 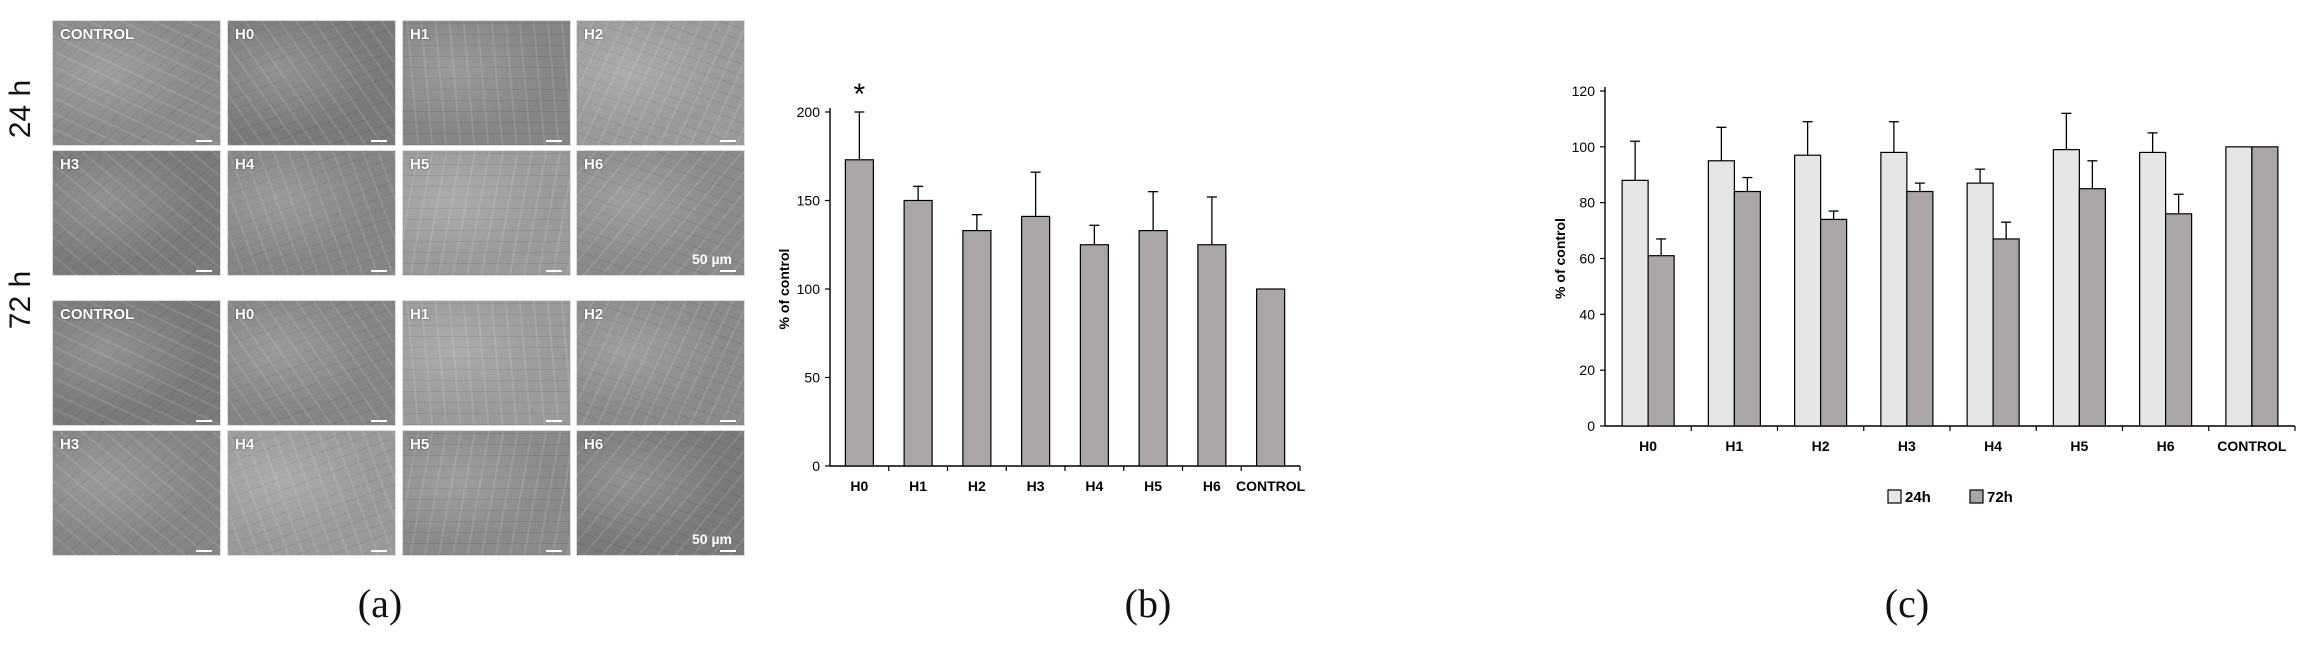 I want to click on y-tick-label: 40, so click(x=1587, y=314).